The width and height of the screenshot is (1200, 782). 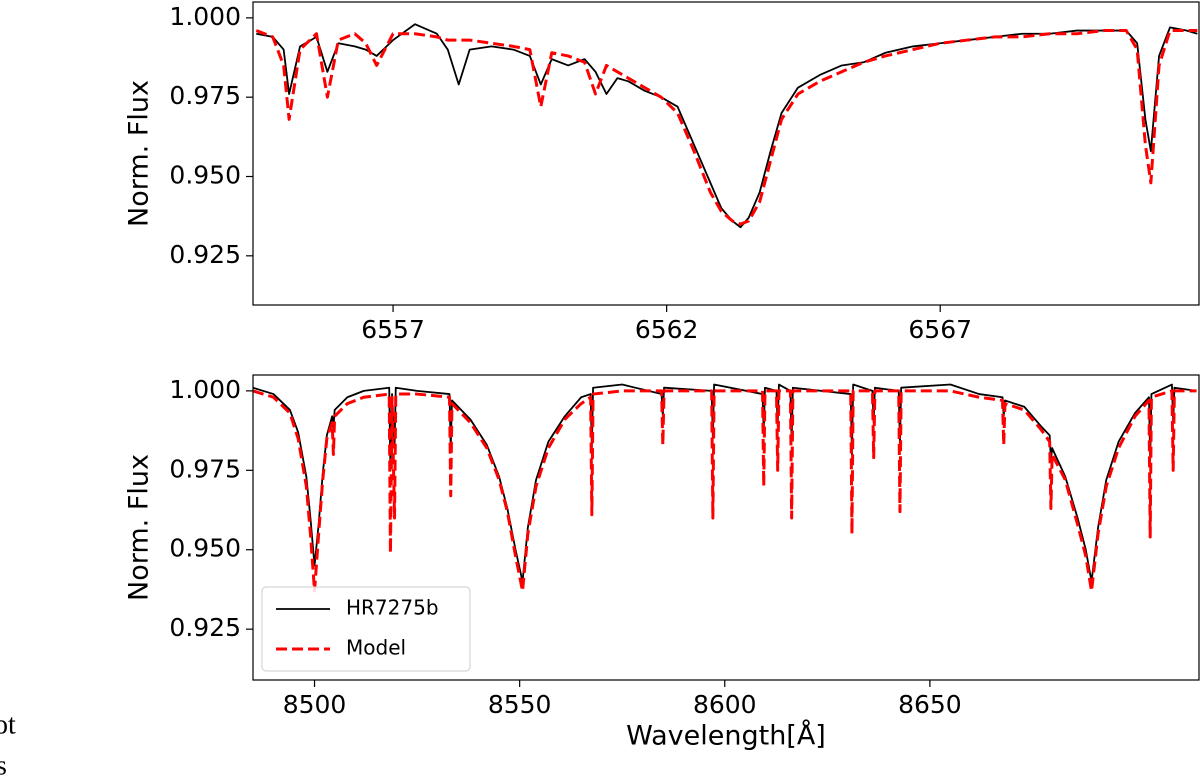 What do you see at coordinates (376, 648) in the screenshot?
I see `legend-label: Model` at bounding box center [376, 648].